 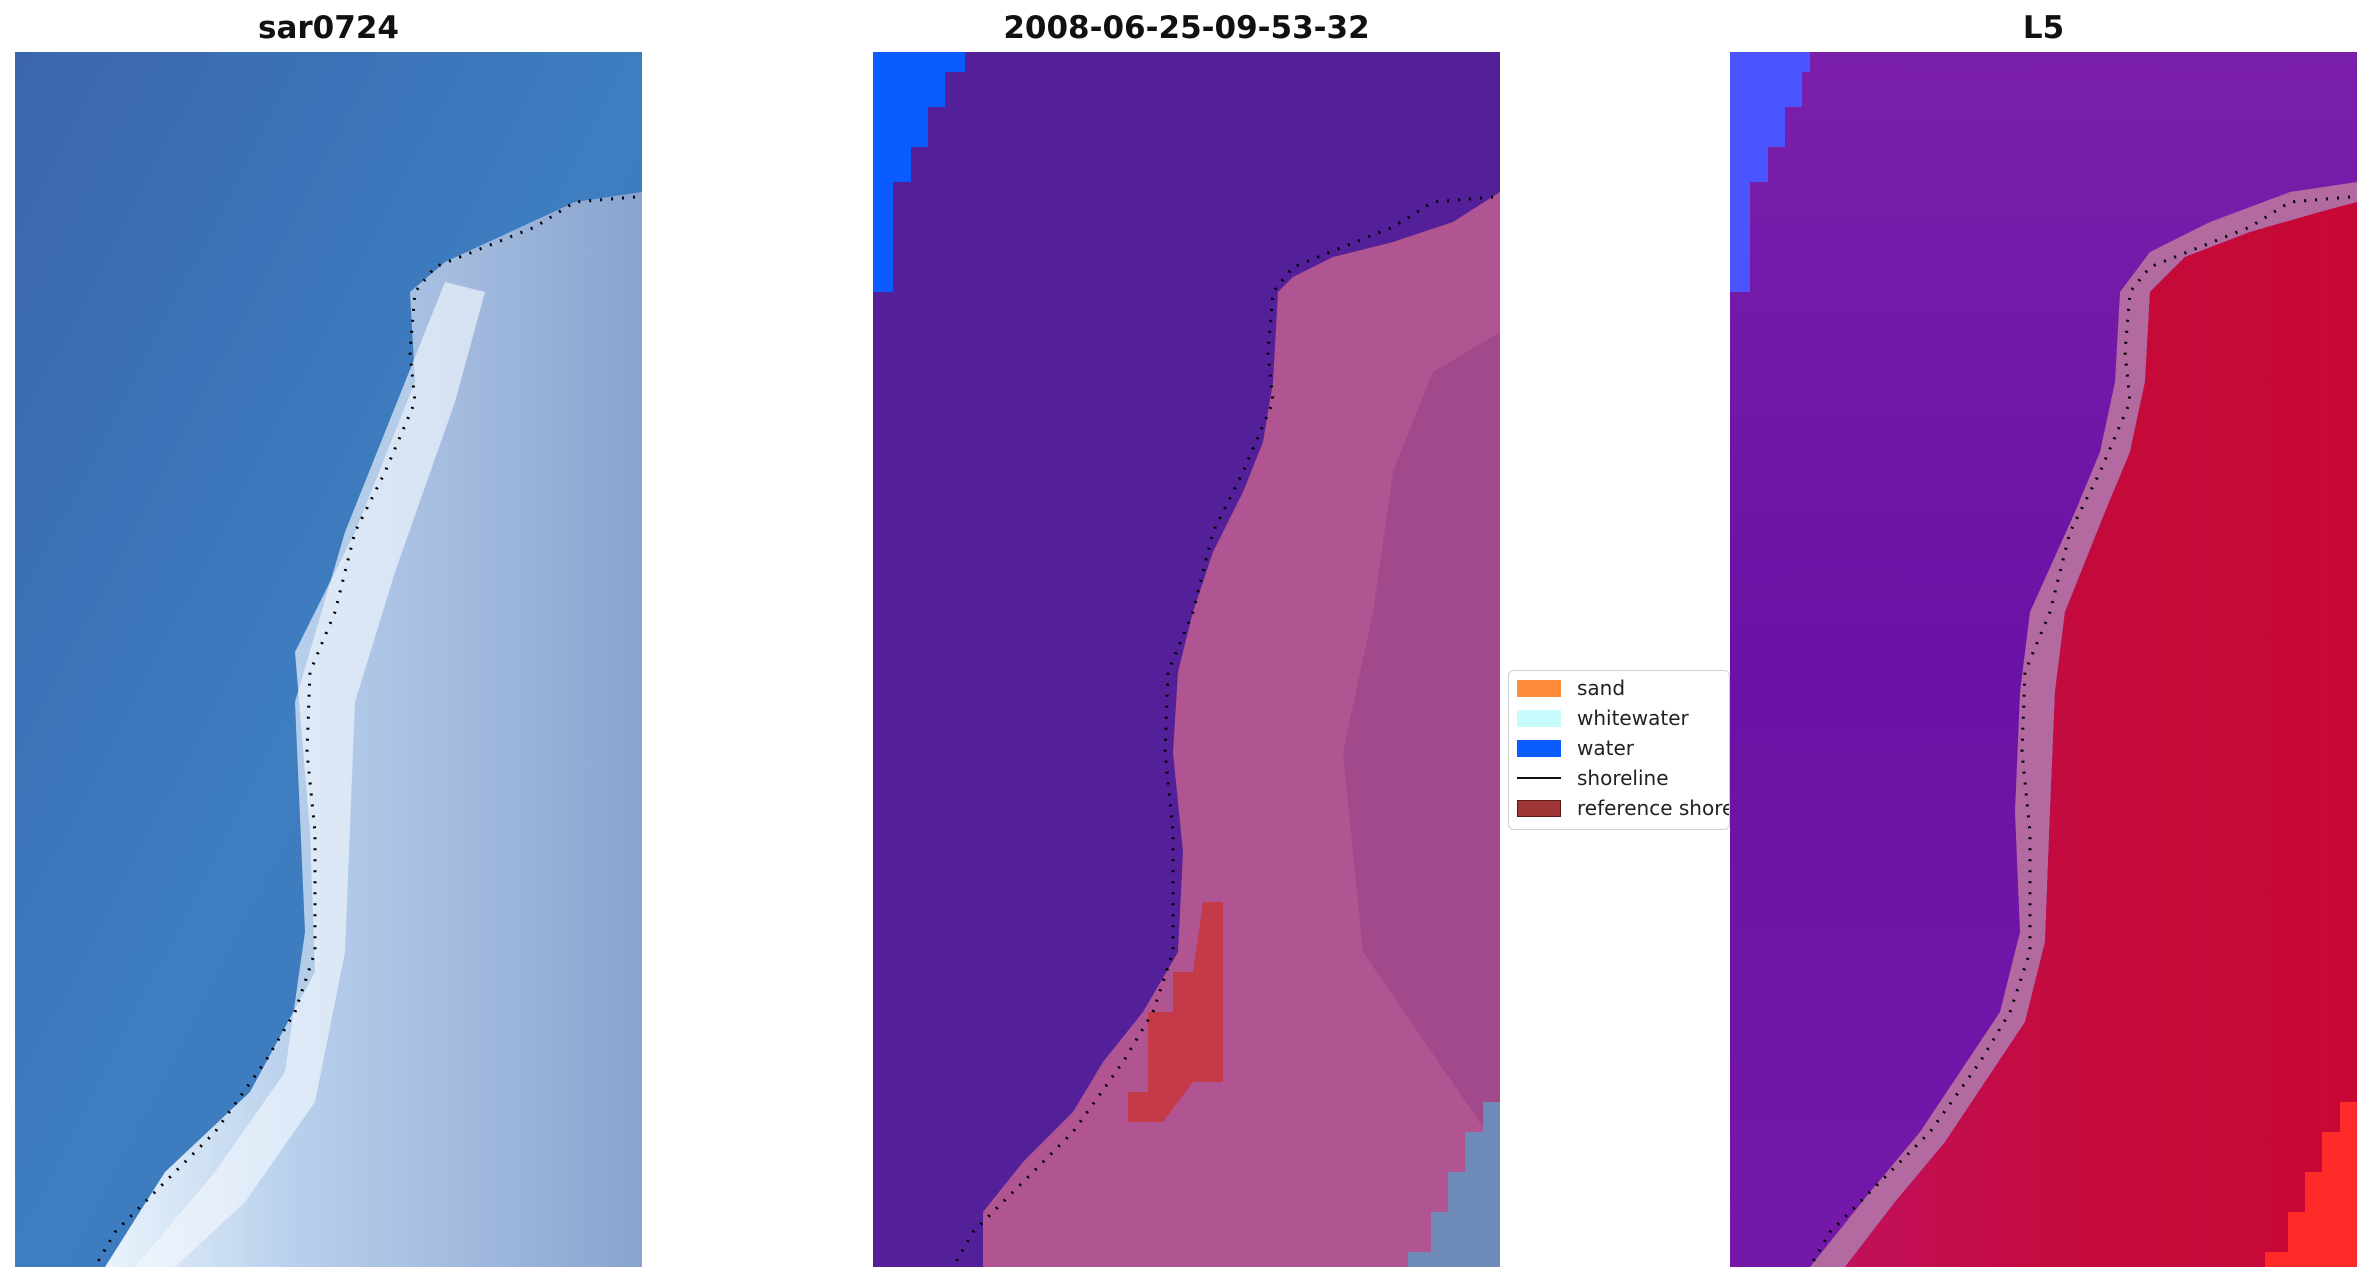 I want to click on legend-label-shoreline: shoreline, so click(x=1623, y=778).